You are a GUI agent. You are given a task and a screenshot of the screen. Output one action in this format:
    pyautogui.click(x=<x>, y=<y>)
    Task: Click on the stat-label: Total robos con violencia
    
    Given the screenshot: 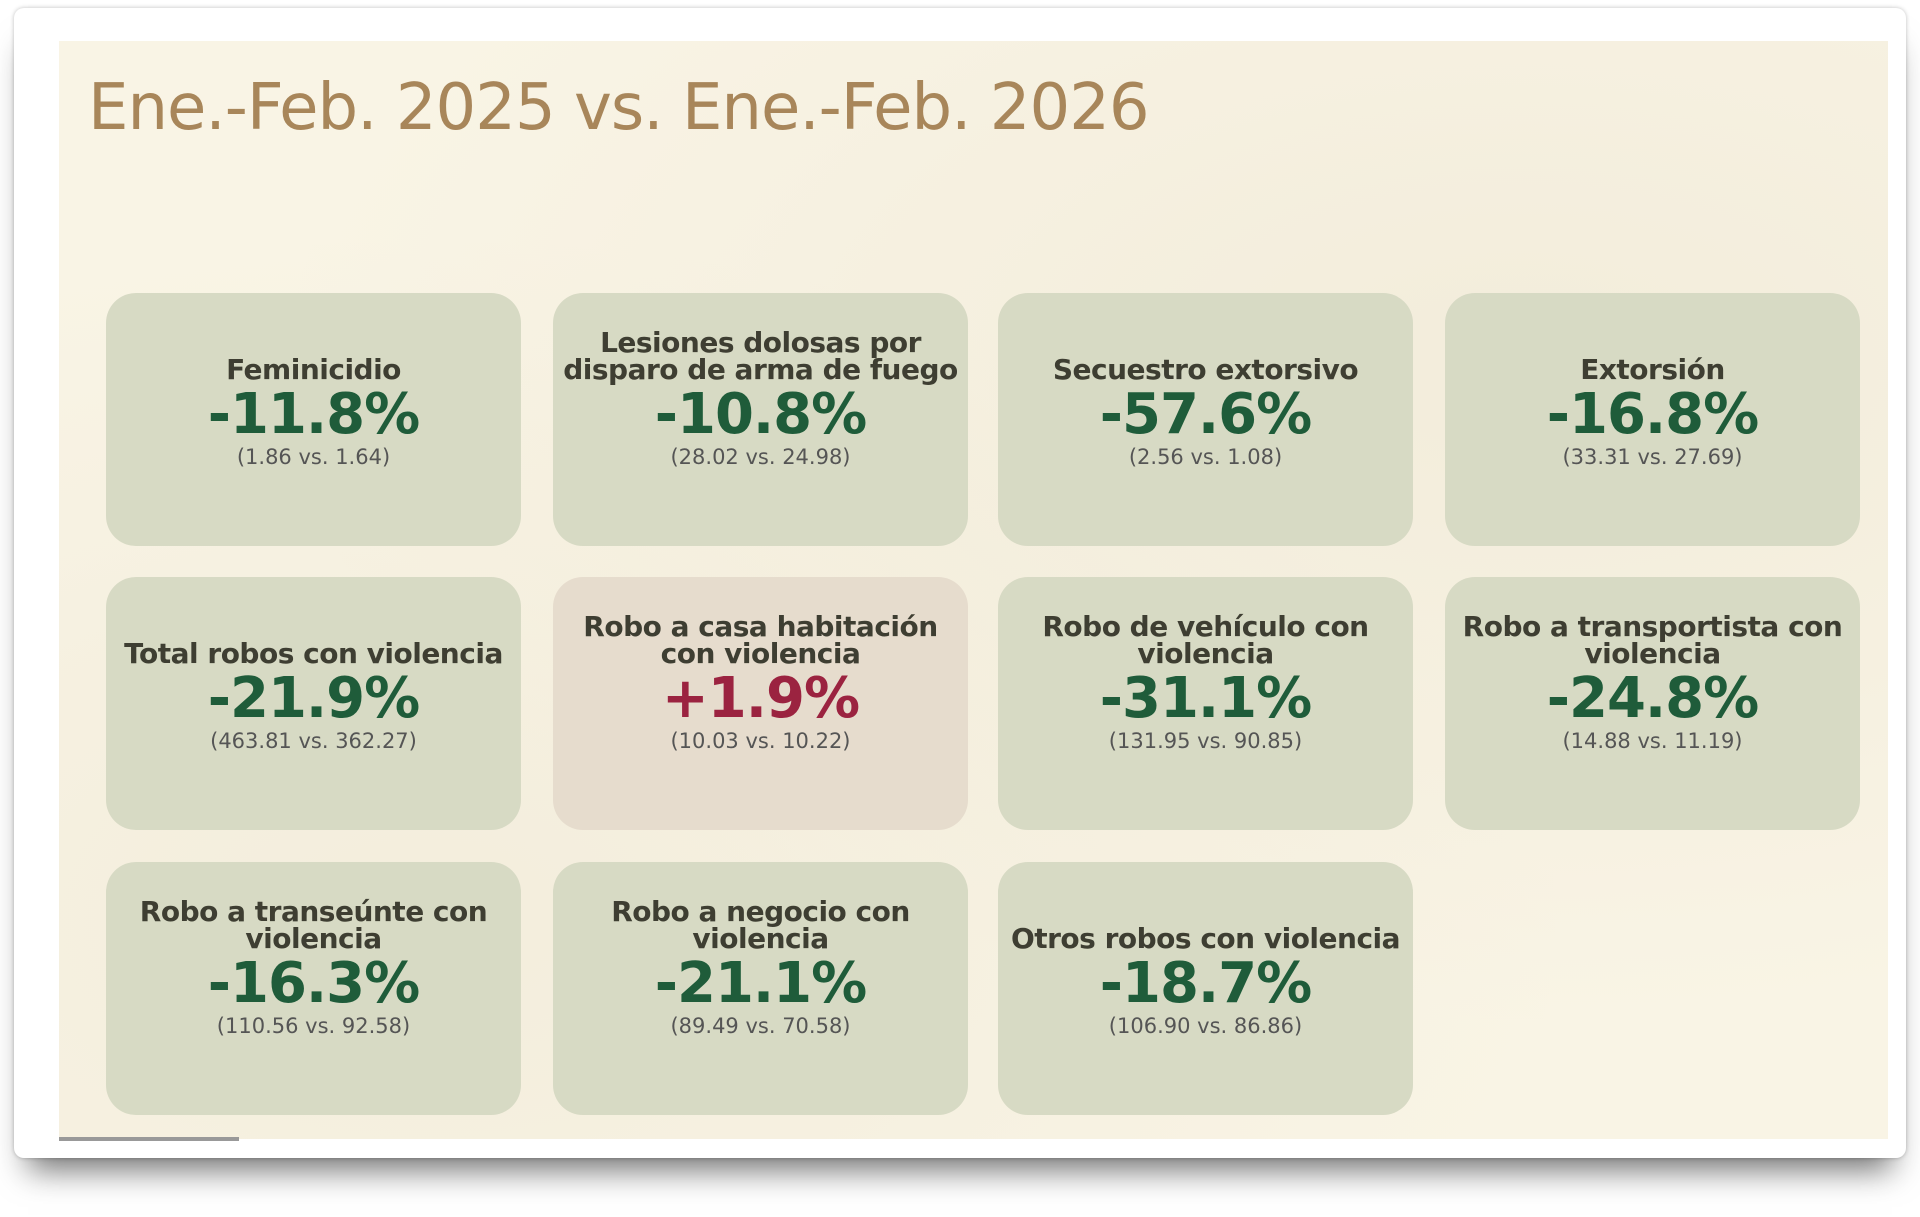 What is the action you would take?
    pyautogui.click(x=313, y=653)
    